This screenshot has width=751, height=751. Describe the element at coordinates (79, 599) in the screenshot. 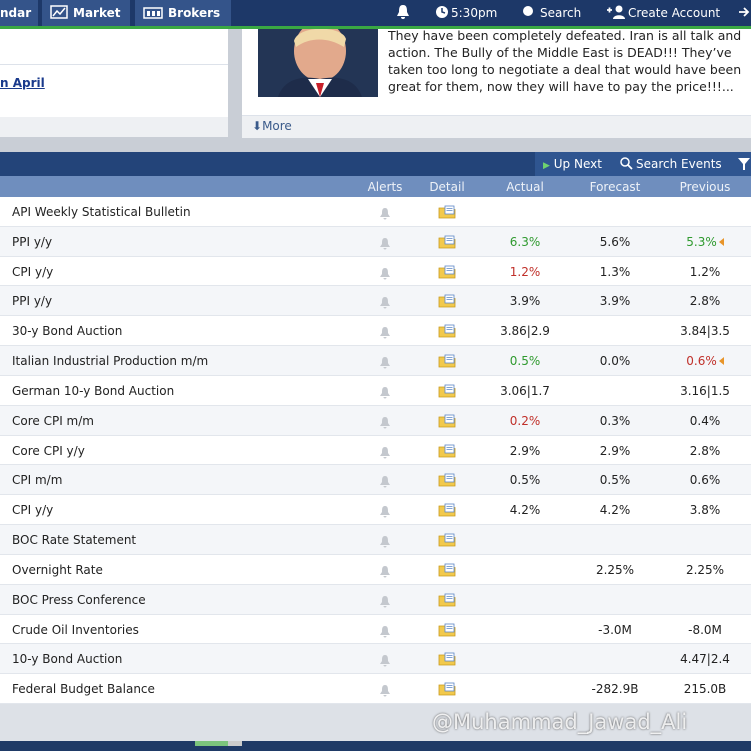

I see `event-name: BOC Press Conference` at that location.